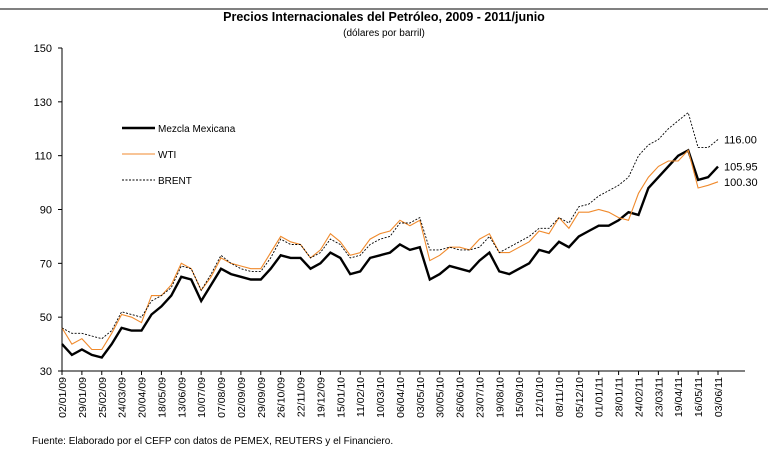 The width and height of the screenshot is (768, 449). What do you see at coordinates (580, 397) in the screenshot?
I see `x-tick-label: 05/12/10` at bounding box center [580, 397].